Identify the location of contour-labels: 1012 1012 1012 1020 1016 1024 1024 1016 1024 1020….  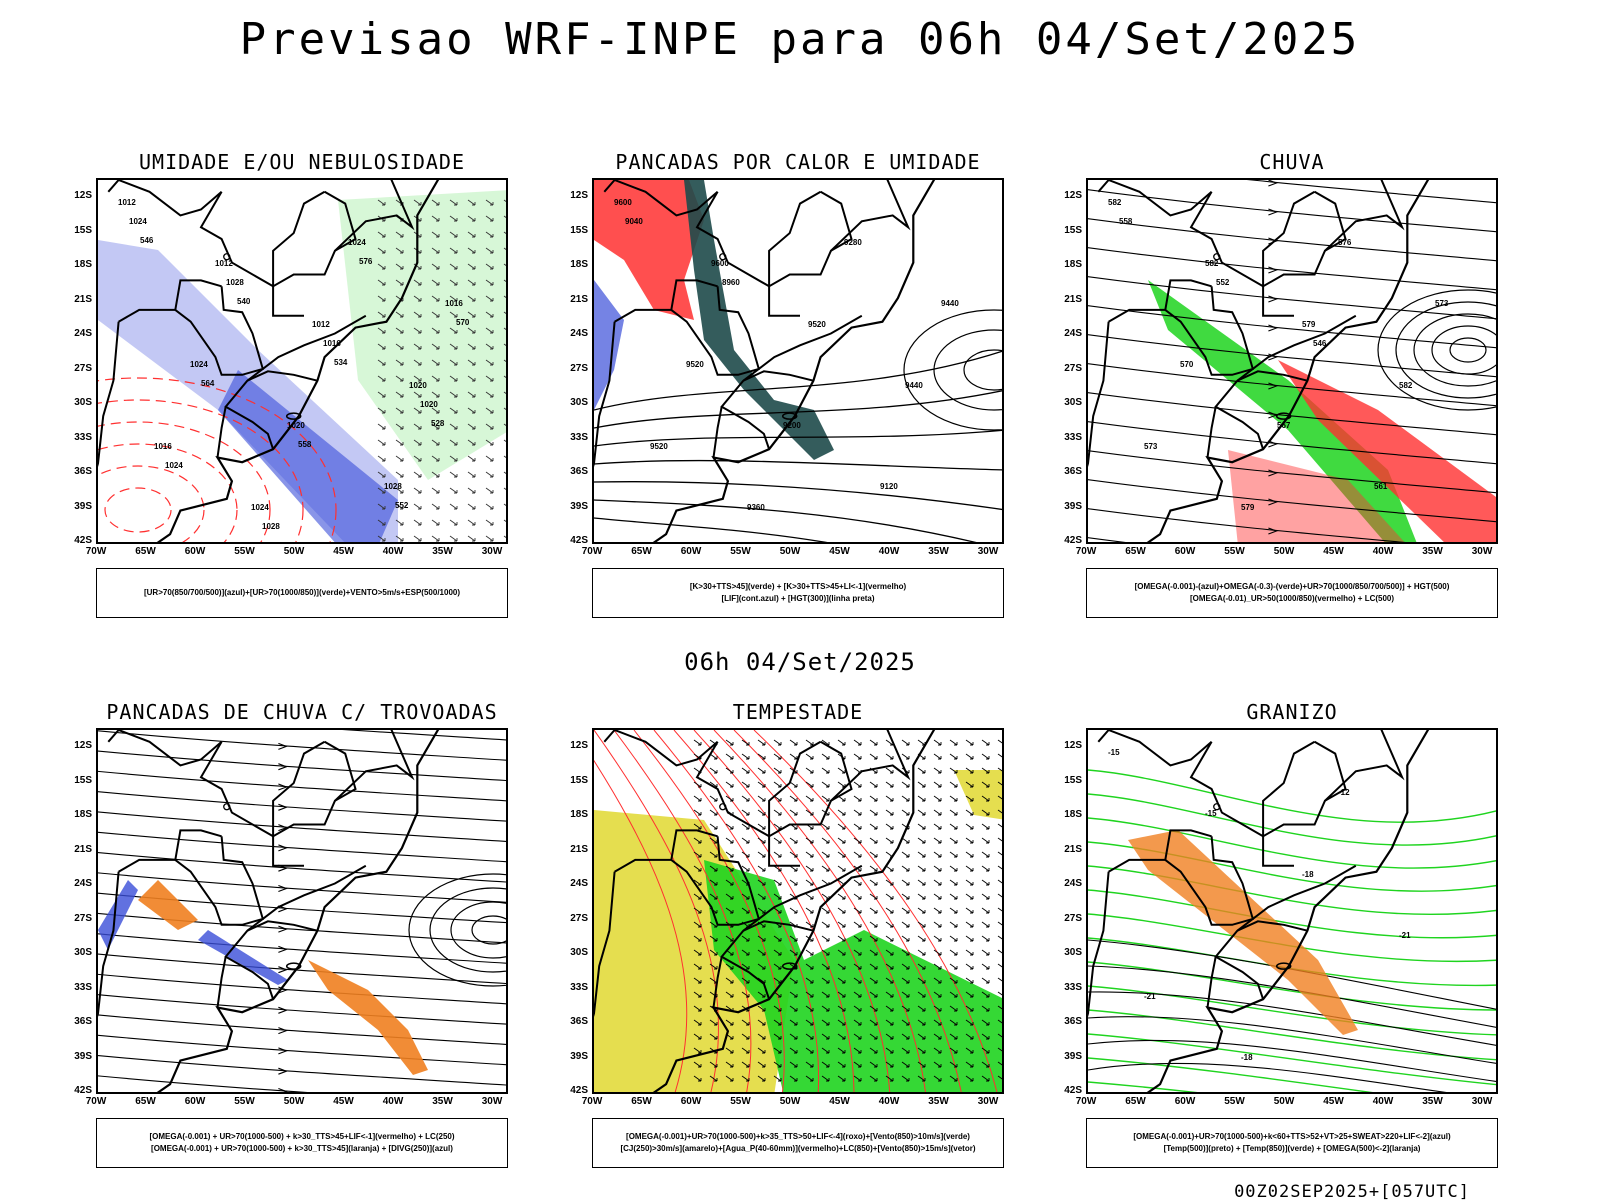
(294, 364).